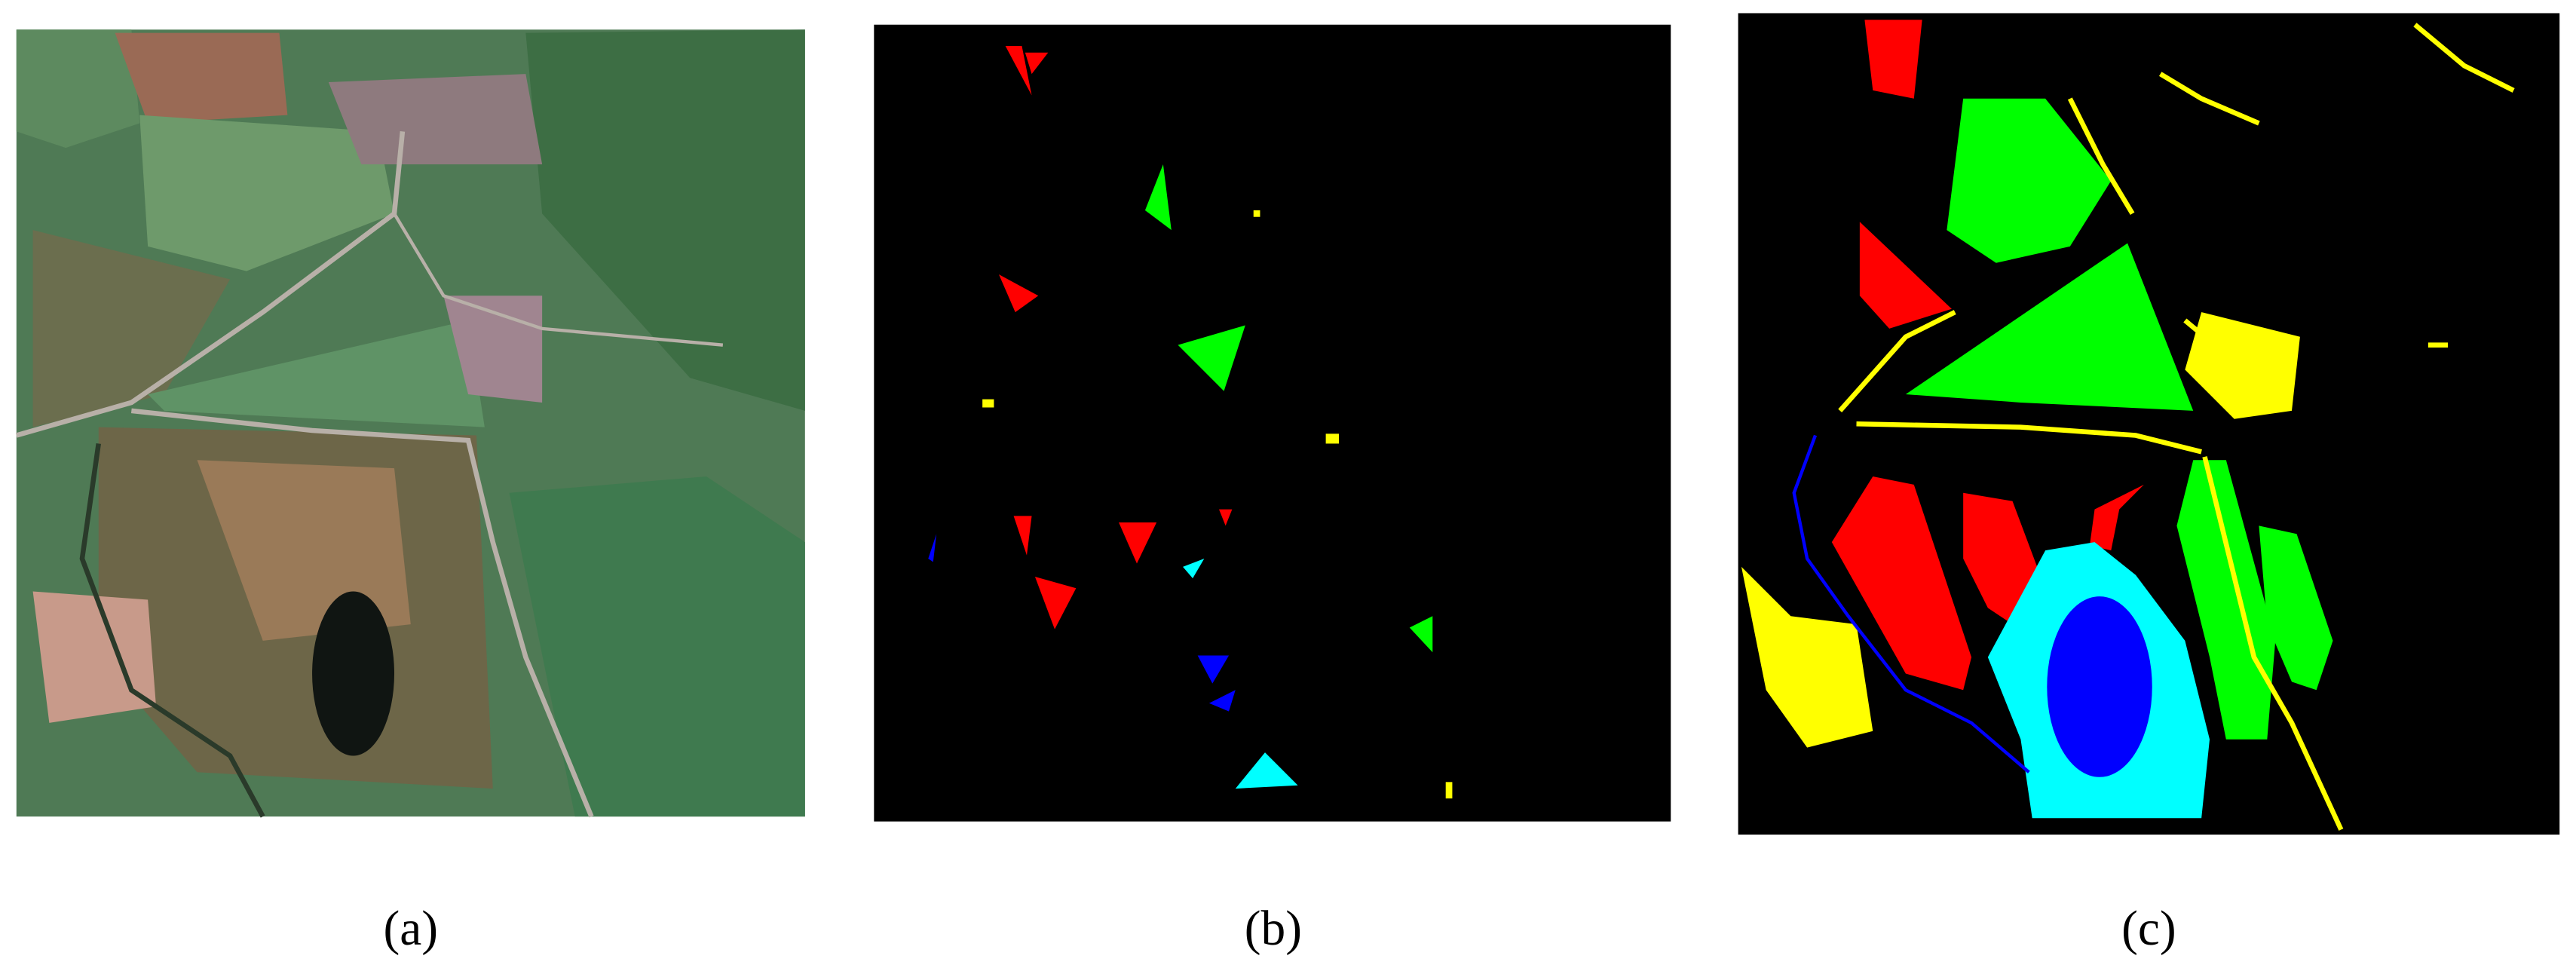 The width and height of the screenshot is (2576, 971). I want to click on caption: (a), so click(411, 929).